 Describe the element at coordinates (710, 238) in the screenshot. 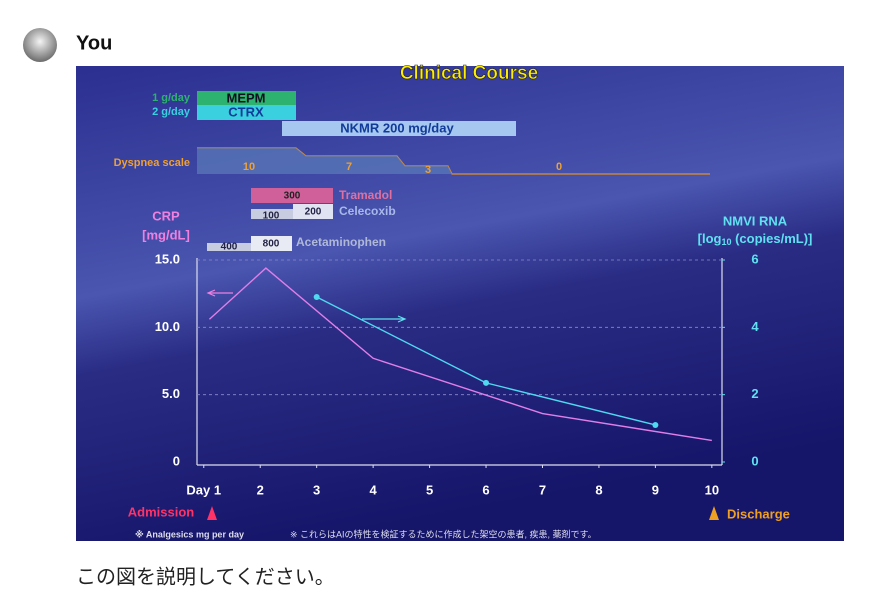

I see `label-part: [log` at that location.